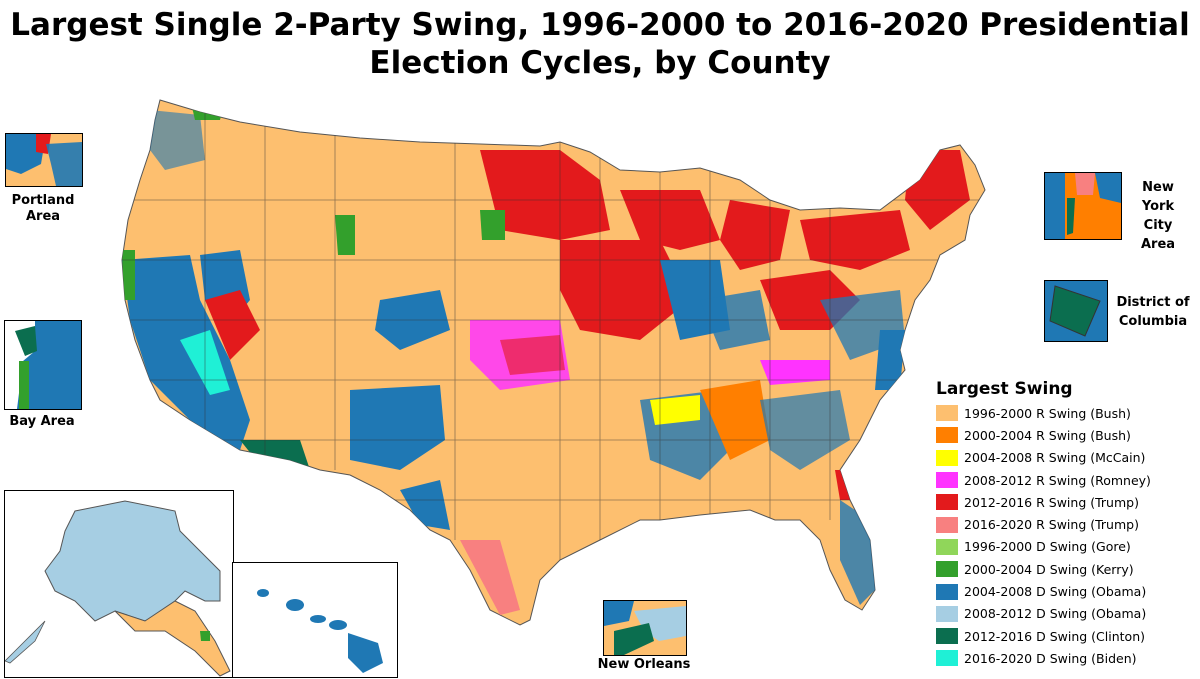 The height and width of the screenshot is (679, 1200). Describe the element at coordinates (1004, 389) in the screenshot. I see `legend-title: Largest Swing` at that location.